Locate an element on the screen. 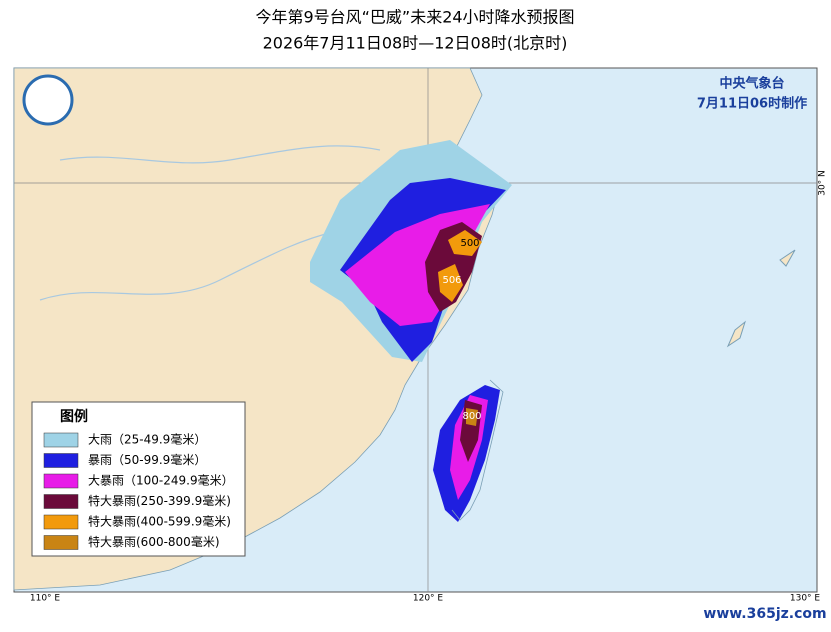 The image size is (831, 632). lon-label: 110° E is located at coordinates (45, 599).